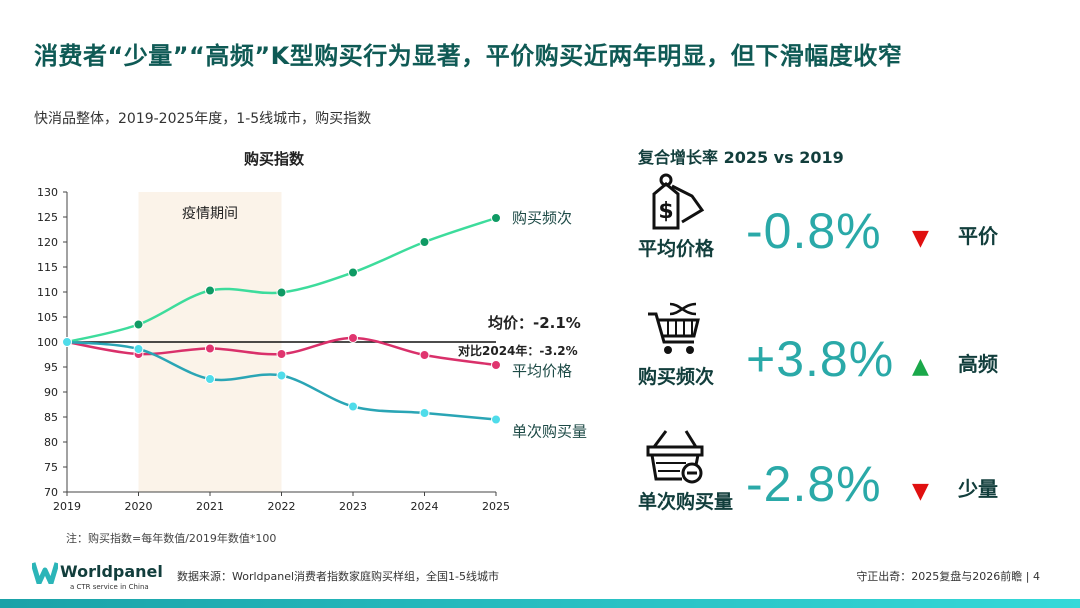 The width and height of the screenshot is (1080, 608). Describe the element at coordinates (676, 249) in the screenshot. I see `metric-label: 平均价格` at that location.